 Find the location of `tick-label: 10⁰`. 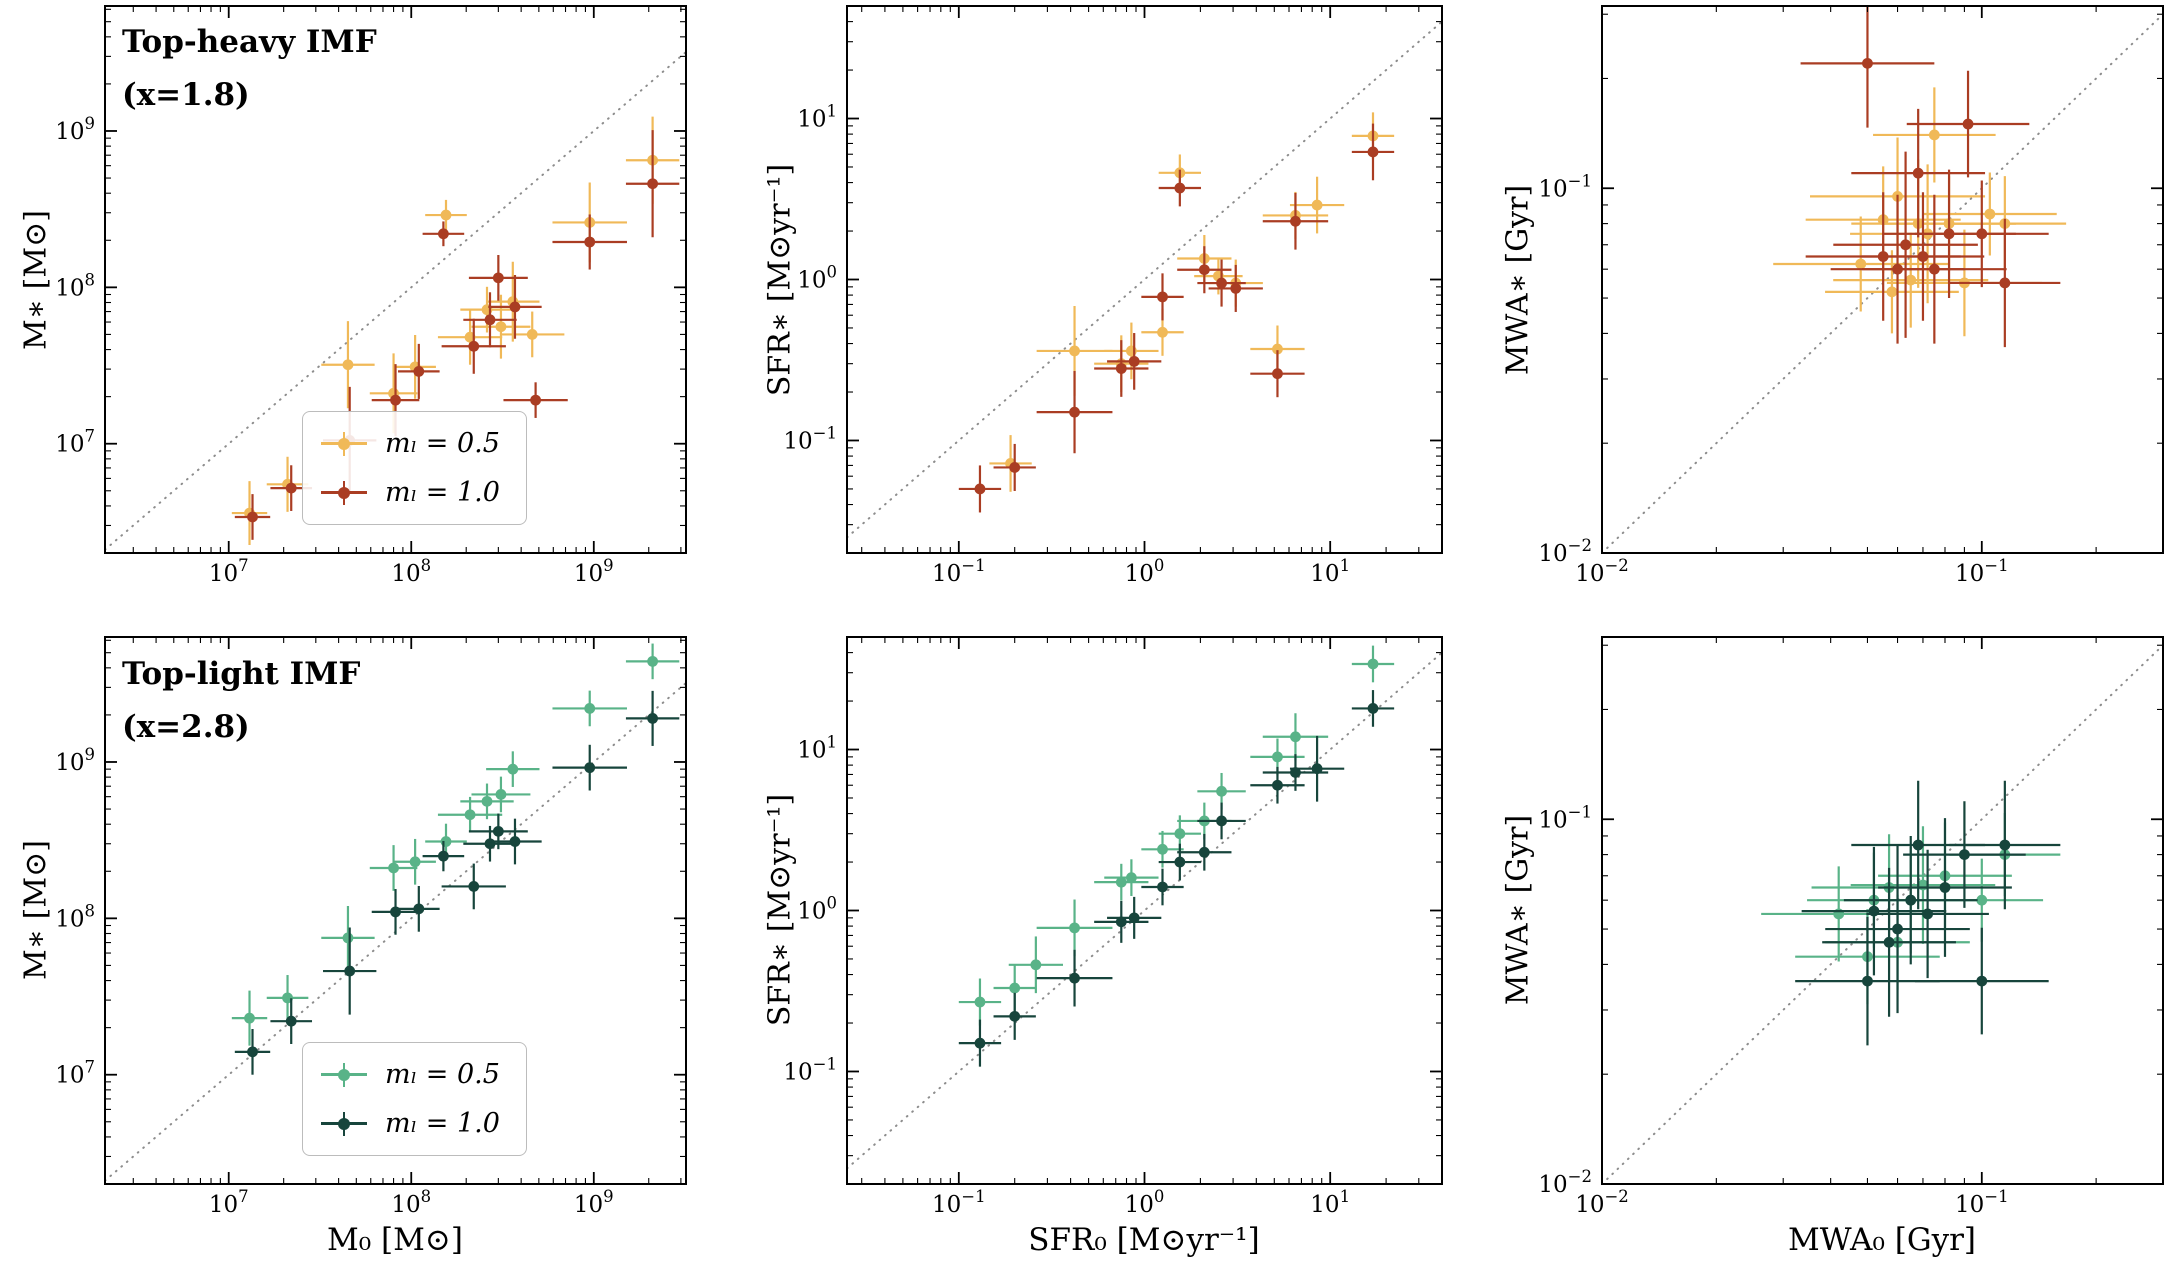

tick-label: 10⁰ is located at coordinates (1145, 571).